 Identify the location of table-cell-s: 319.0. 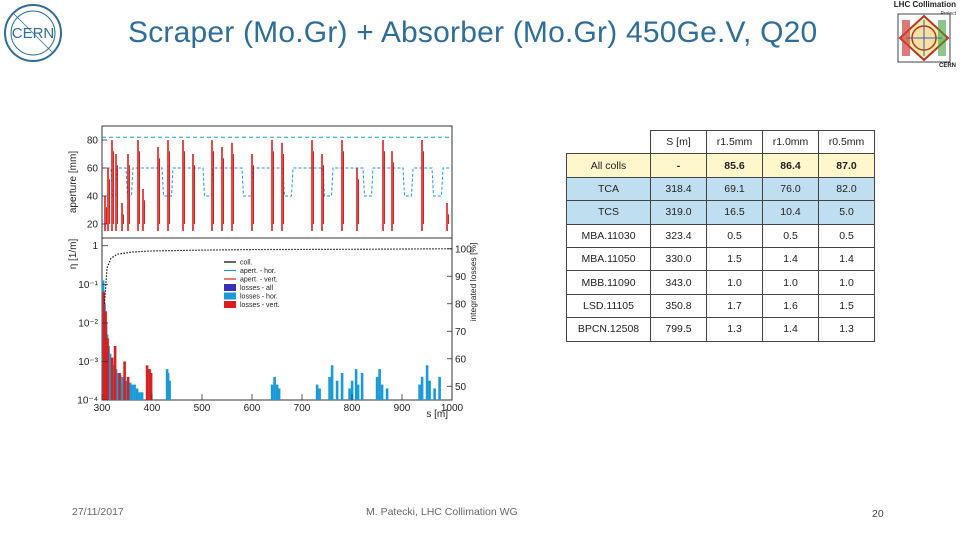
(678, 212).